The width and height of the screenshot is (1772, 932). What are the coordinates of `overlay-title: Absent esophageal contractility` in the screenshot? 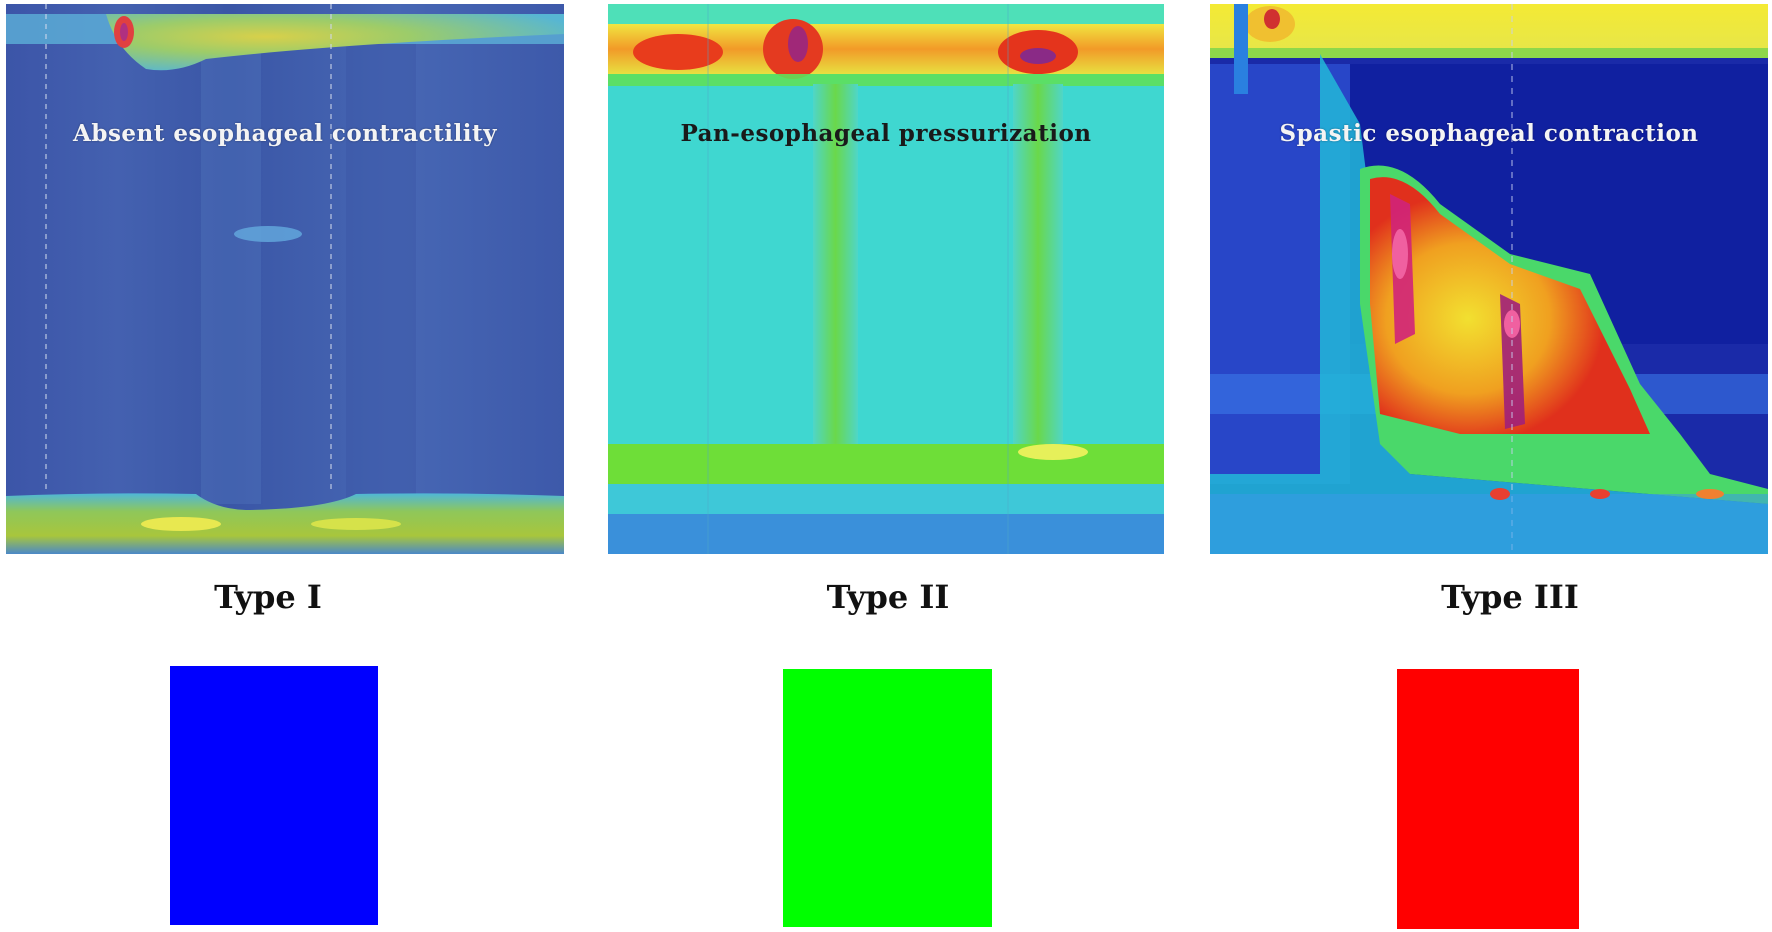 It's located at (285, 133).